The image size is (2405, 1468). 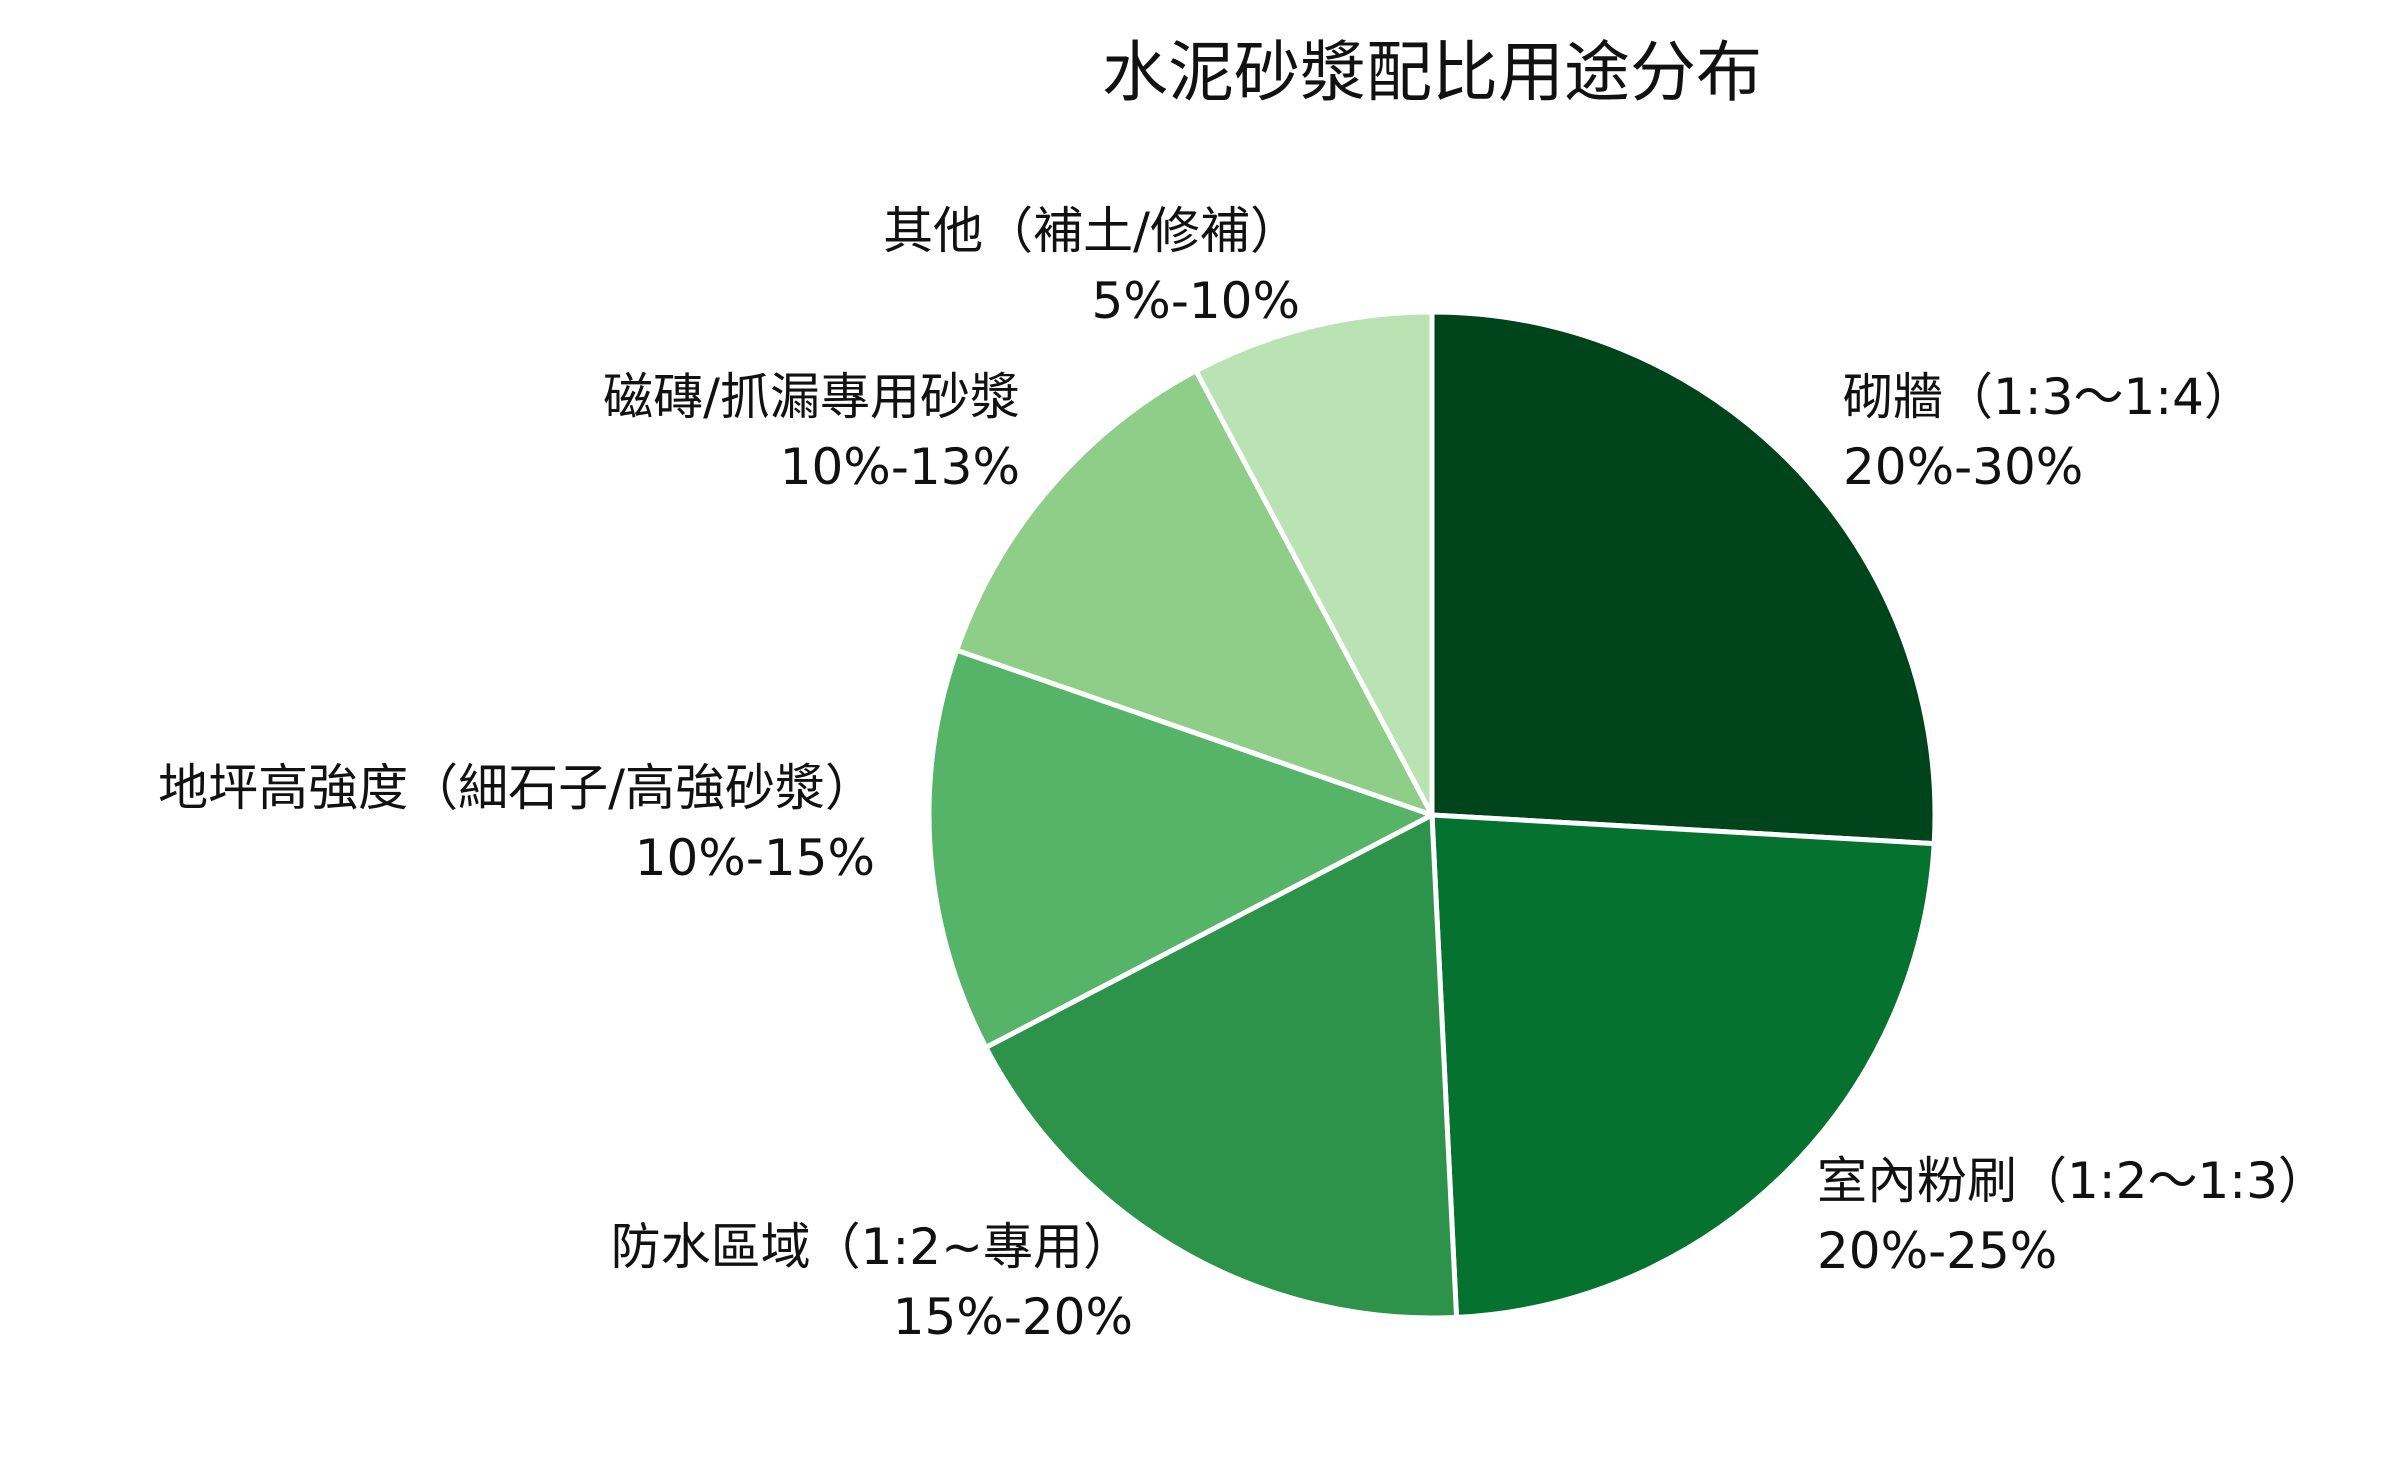 What do you see at coordinates (1196, 301) in the screenshot?
I see `slice-range-label: 5%-10%` at bounding box center [1196, 301].